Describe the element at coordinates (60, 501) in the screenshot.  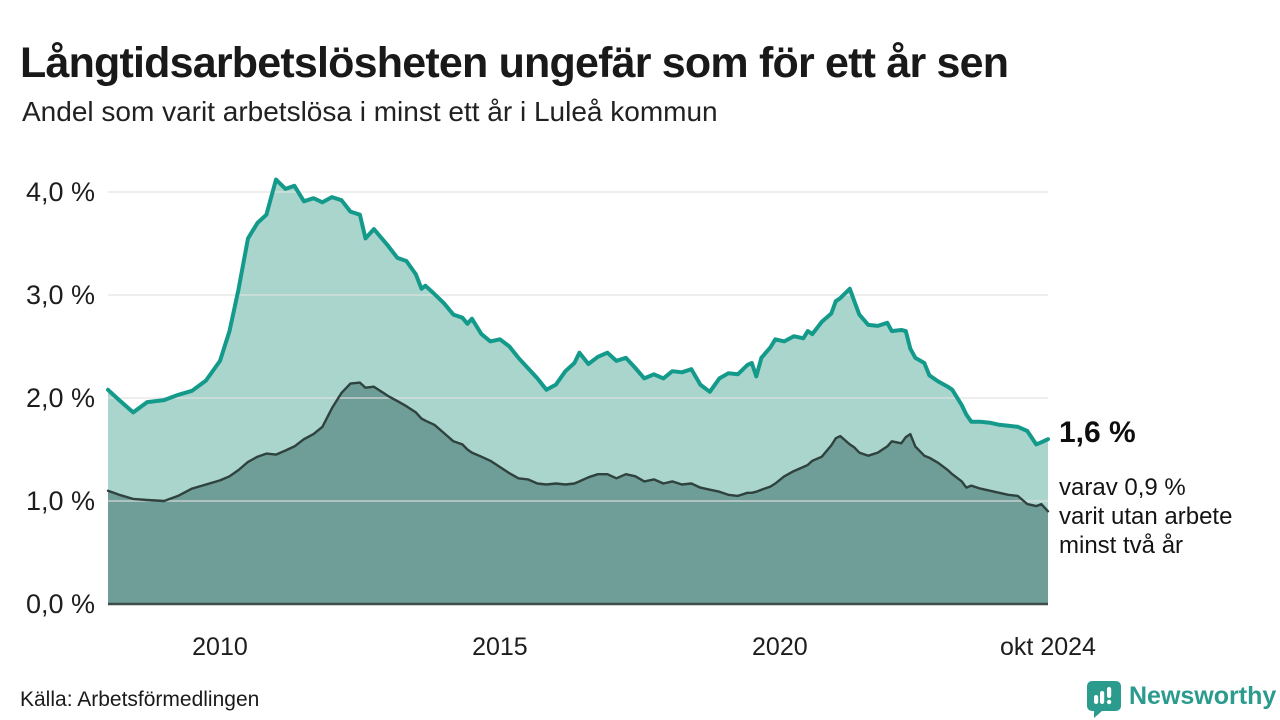
I see `y-tick-label: 1,0 %` at that location.